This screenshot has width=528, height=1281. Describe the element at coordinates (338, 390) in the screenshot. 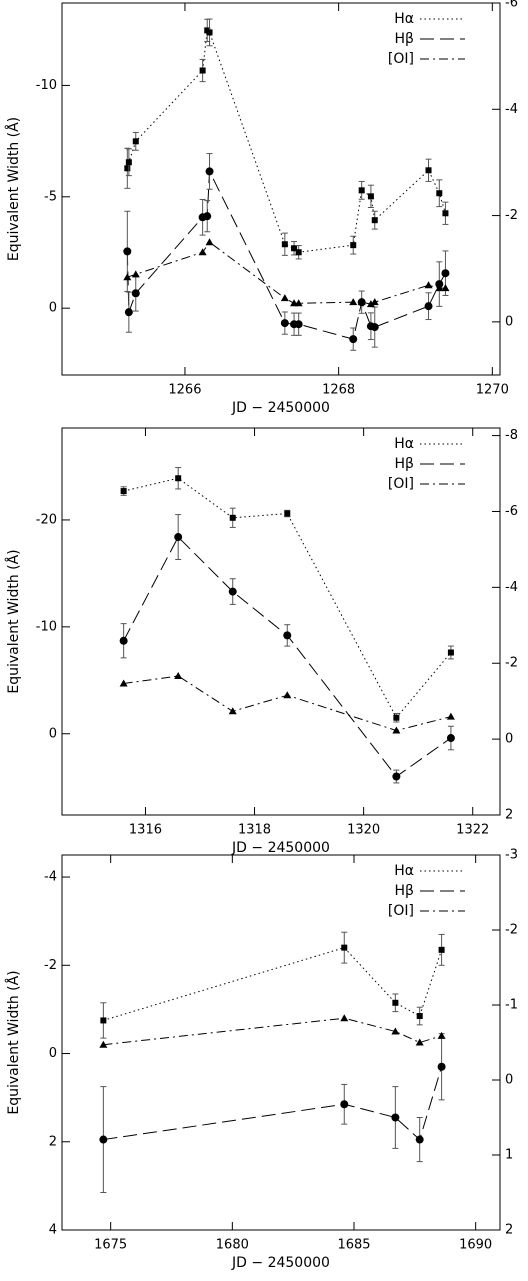

I see `x-tick-label: 1268` at that location.